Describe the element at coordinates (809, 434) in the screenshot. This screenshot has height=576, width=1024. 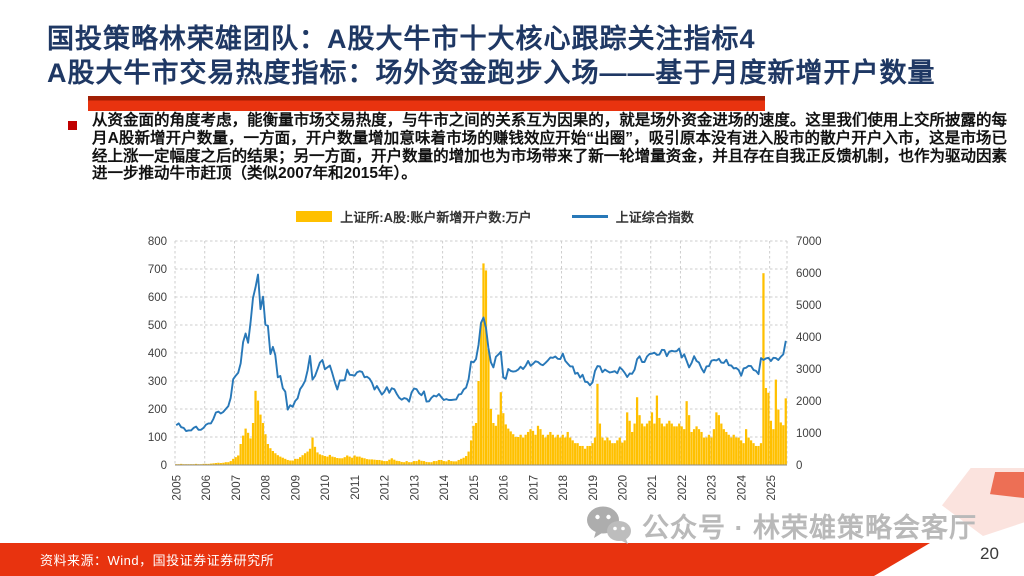
I see `right-axis-tick: 1000` at that location.